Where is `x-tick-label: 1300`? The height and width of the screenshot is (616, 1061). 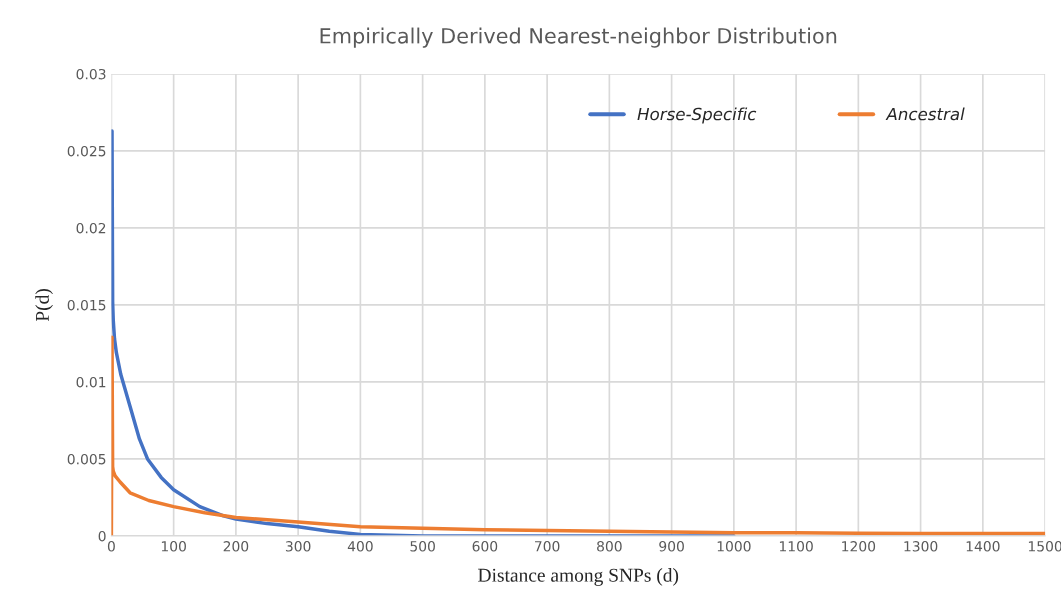
x-tick-label: 1300 is located at coordinates (921, 546).